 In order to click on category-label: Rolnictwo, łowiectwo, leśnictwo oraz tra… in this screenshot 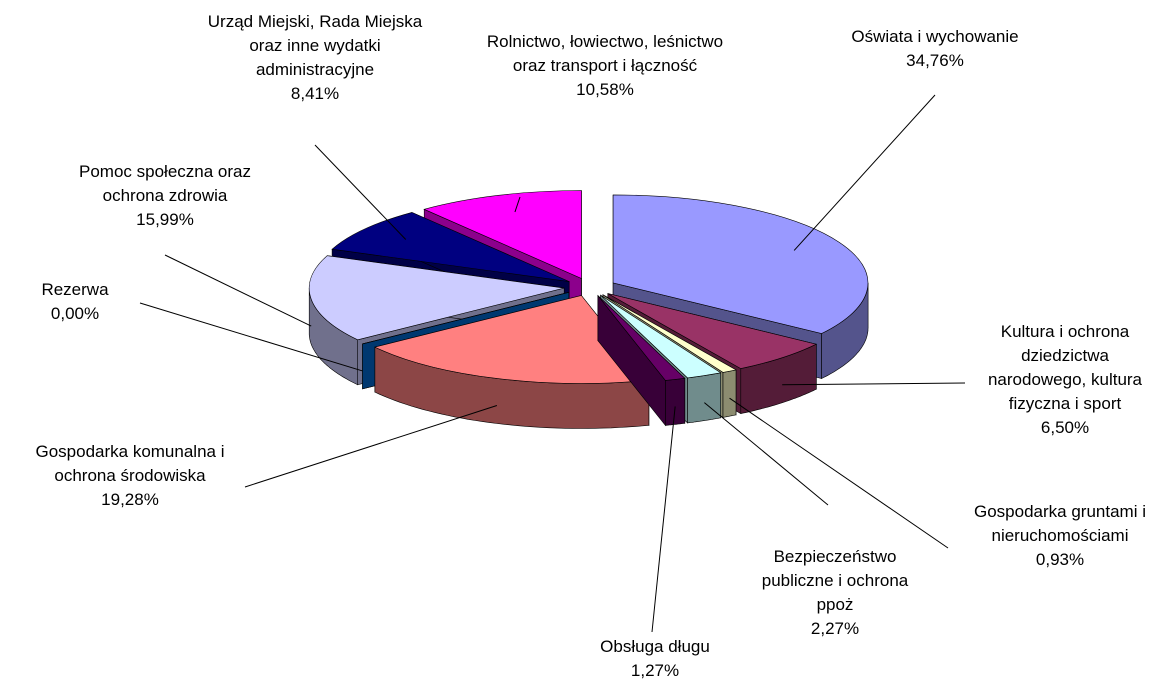, I will do `click(605, 54)`.